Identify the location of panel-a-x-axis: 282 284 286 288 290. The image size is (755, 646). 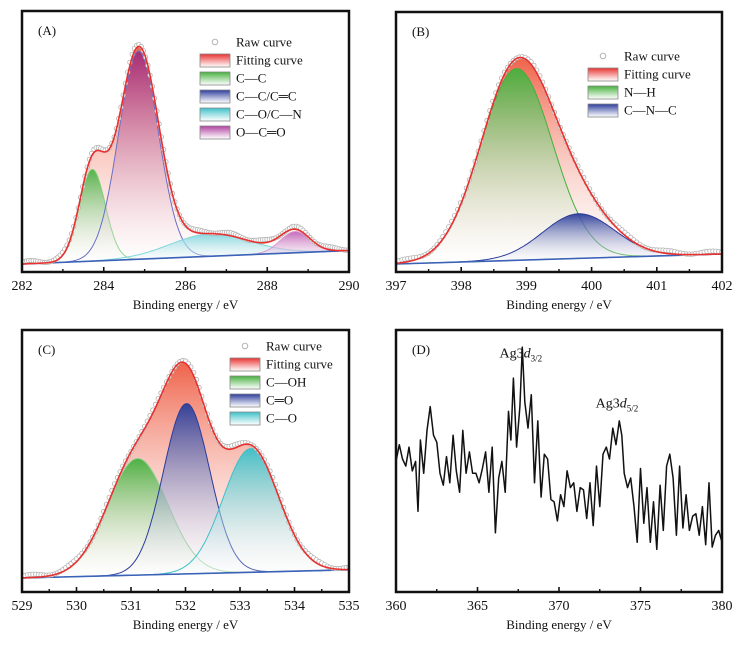
(186, 280).